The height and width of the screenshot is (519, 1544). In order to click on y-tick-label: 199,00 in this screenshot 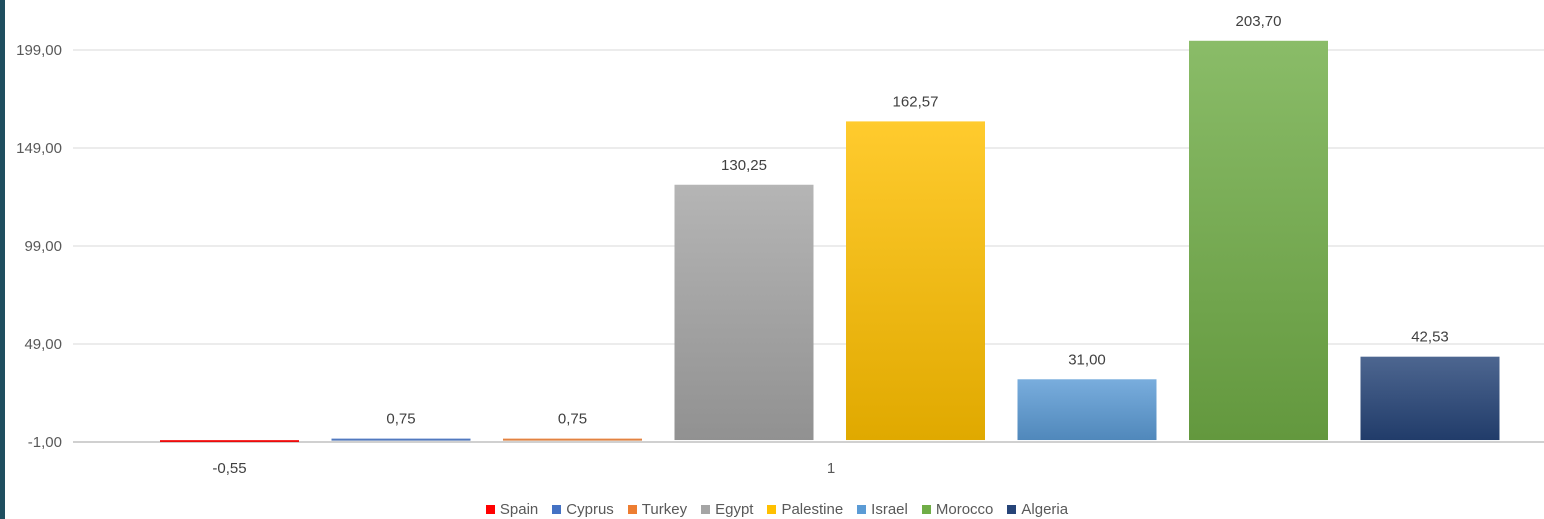, I will do `click(39, 50)`.